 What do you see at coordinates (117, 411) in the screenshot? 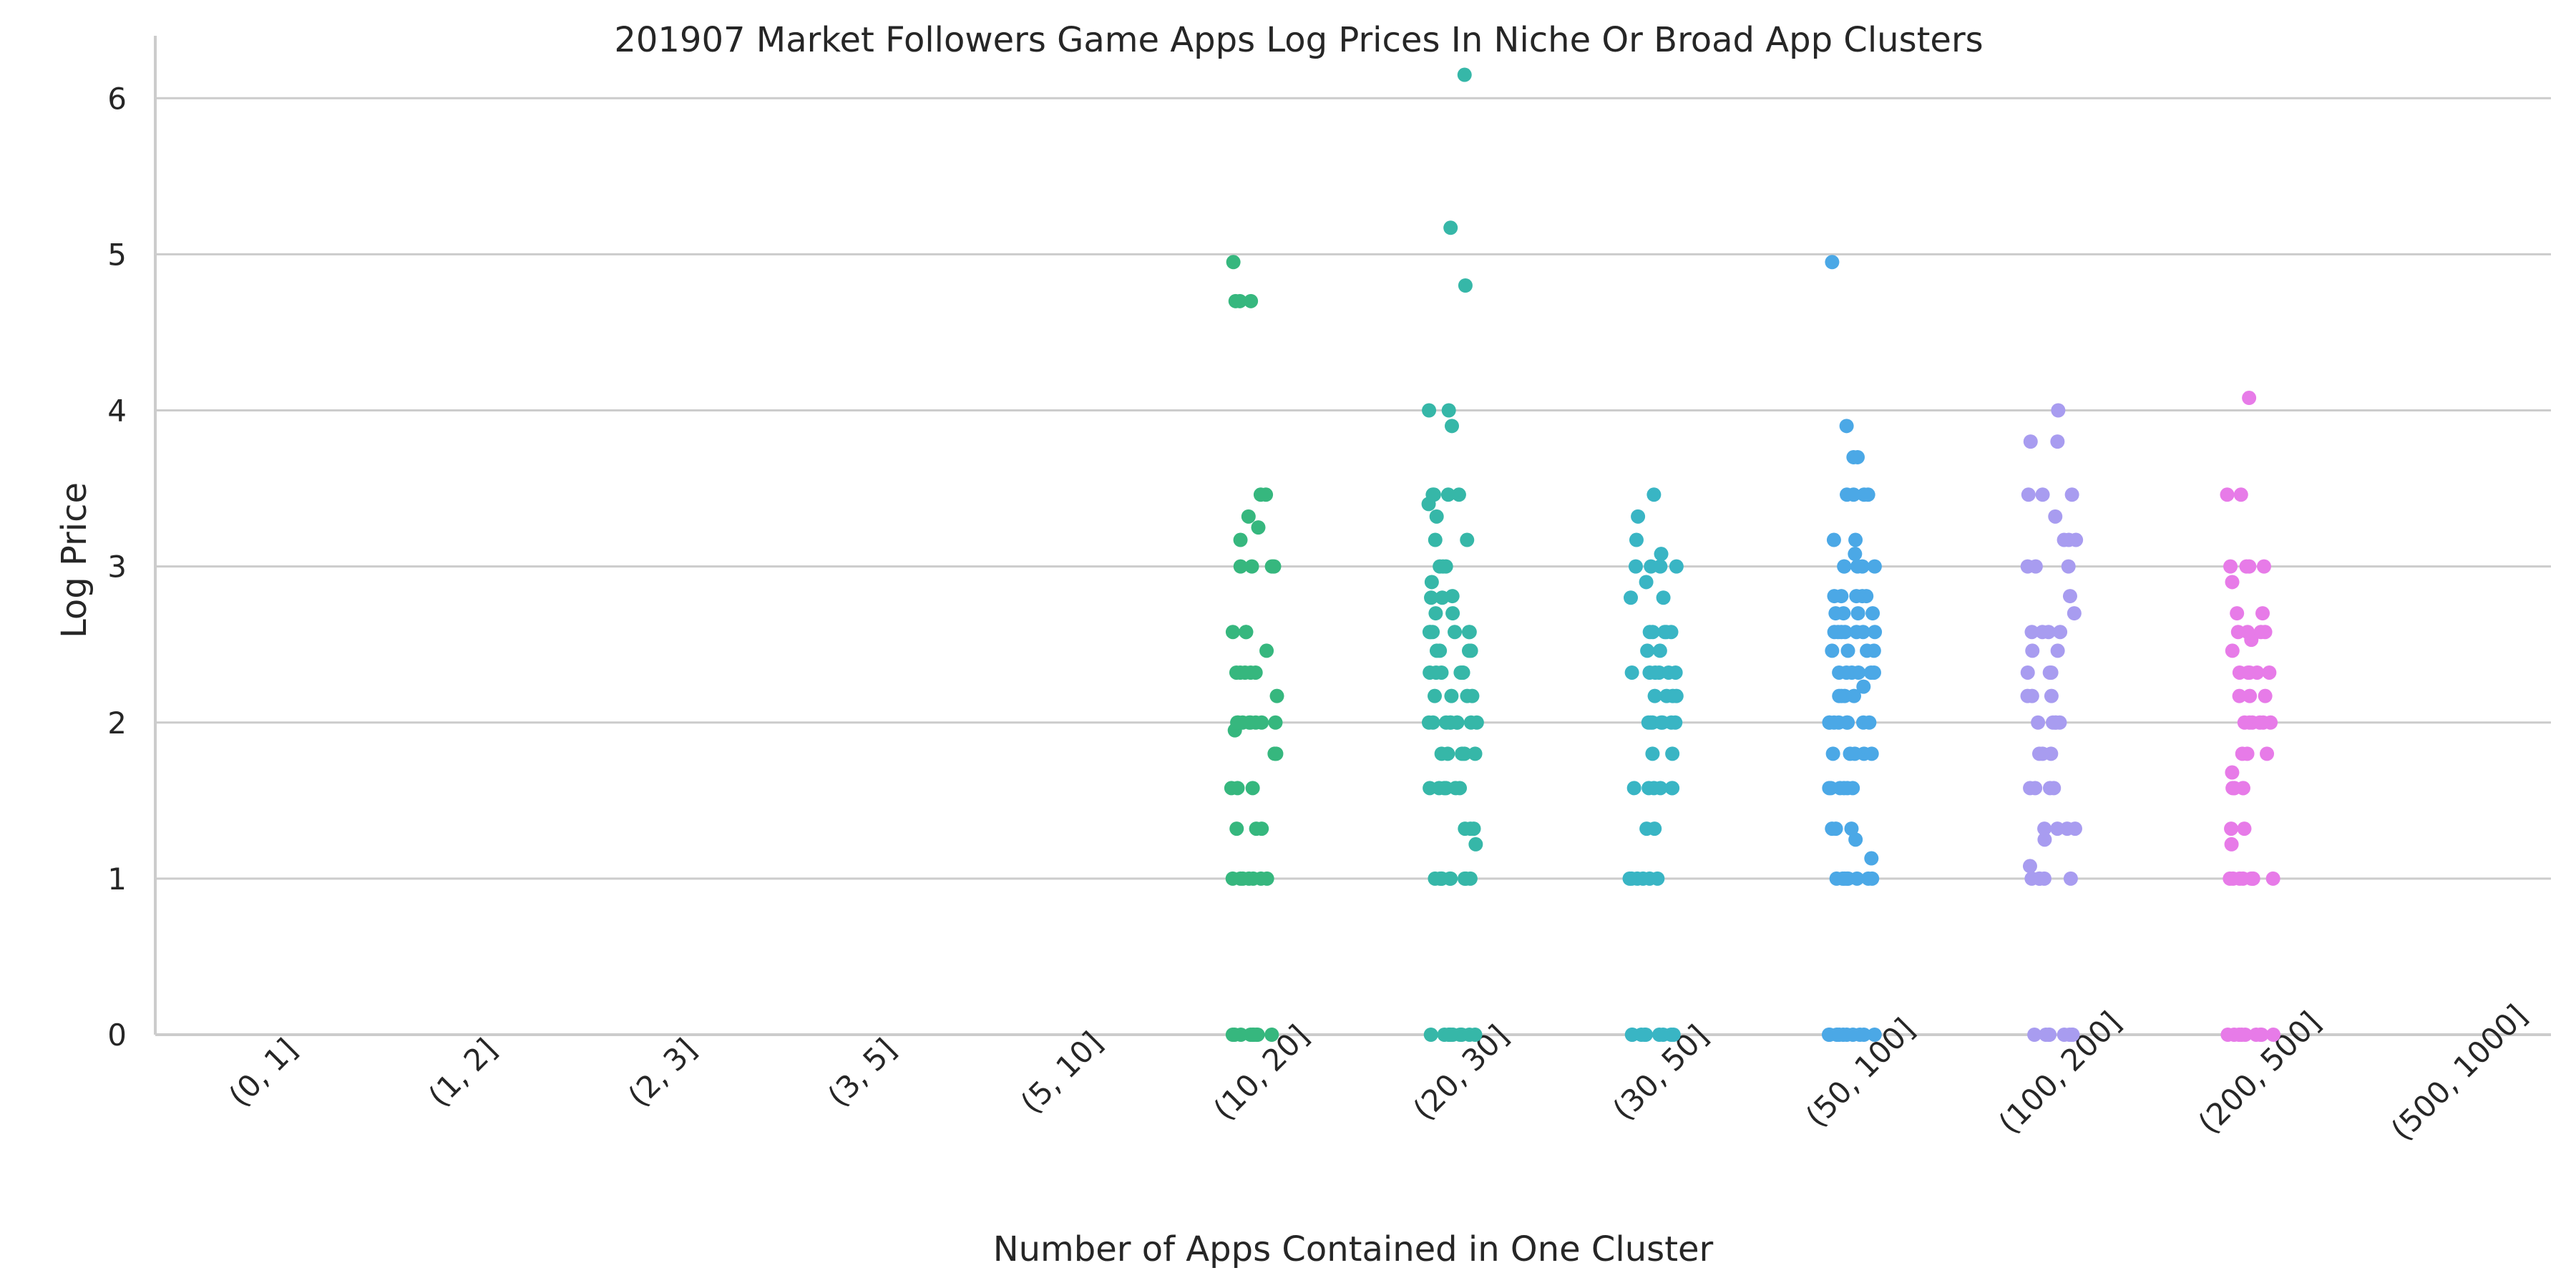
I see `y-tick-label: 4` at bounding box center [117, 411].